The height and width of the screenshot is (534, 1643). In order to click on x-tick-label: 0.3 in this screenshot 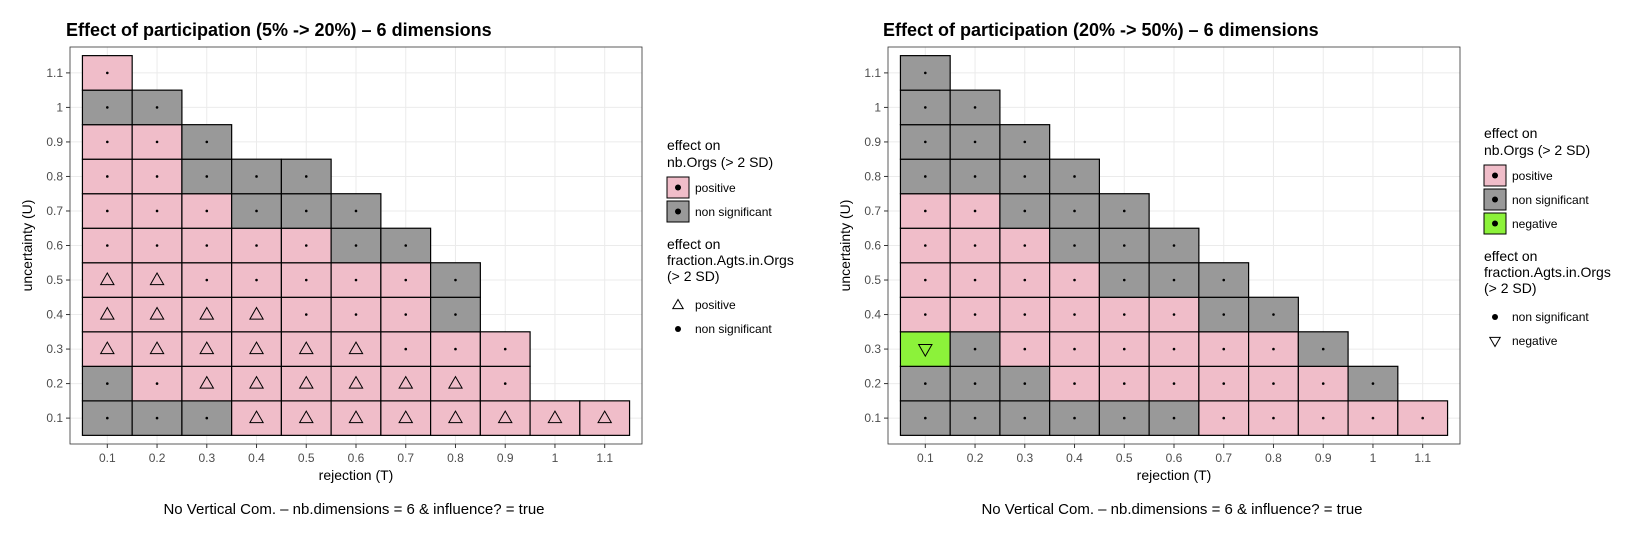, I will do `click(206, 458)`.